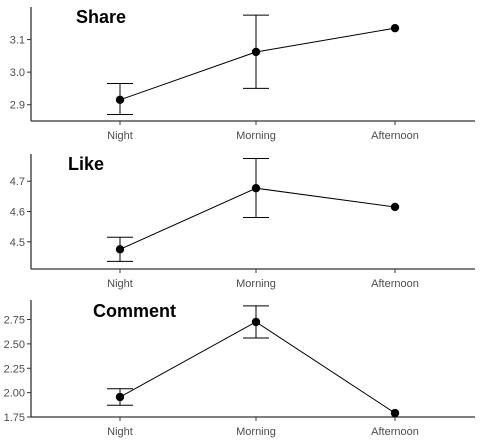  Describe the element at coordinates (101, 17) in the screenshot. I see `panel-title: Share` at that location.